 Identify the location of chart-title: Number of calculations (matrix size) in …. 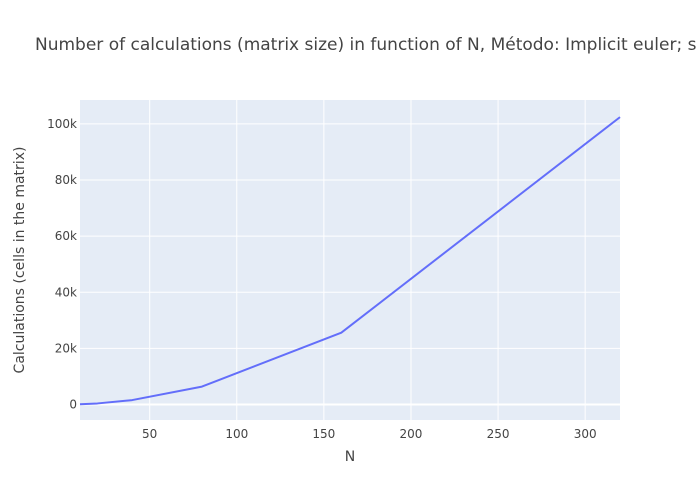
(366, 45).